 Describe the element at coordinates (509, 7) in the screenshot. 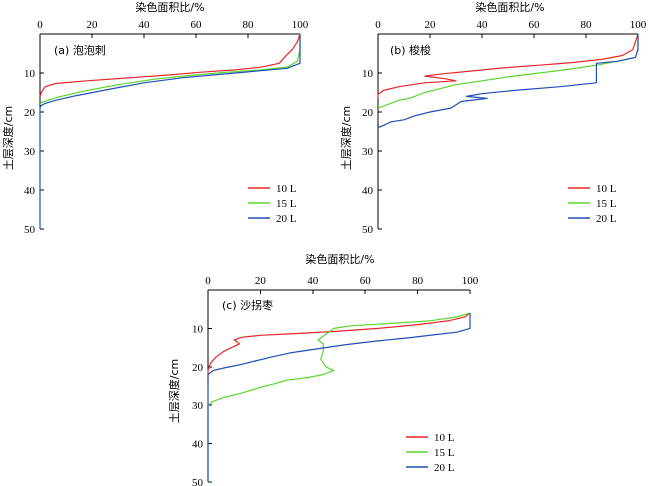

I see `panel-b-xlabel: 染色面积比/%` at that location.